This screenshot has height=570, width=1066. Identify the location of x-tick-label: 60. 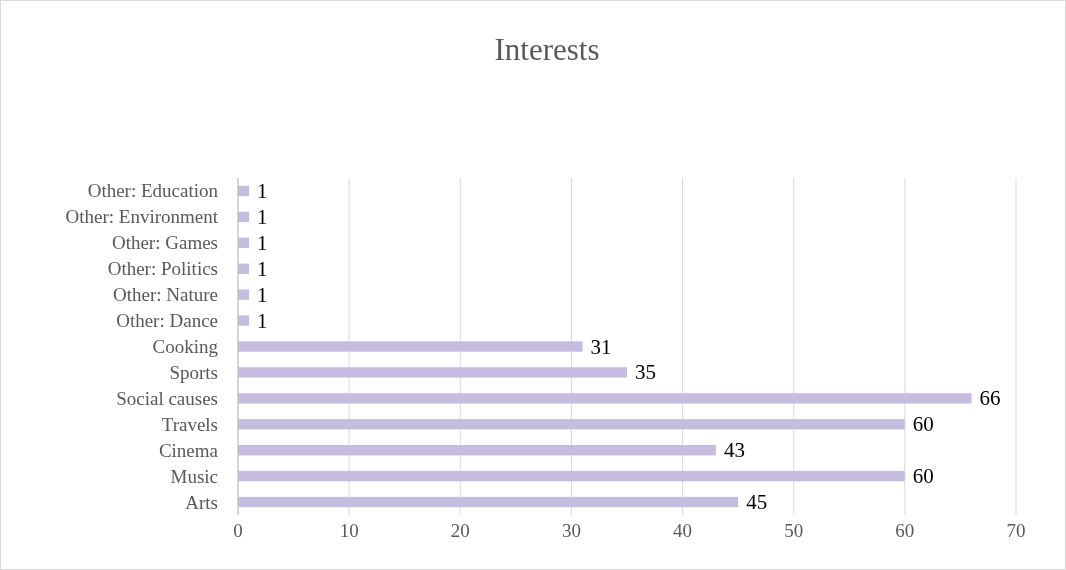
(905, 530).